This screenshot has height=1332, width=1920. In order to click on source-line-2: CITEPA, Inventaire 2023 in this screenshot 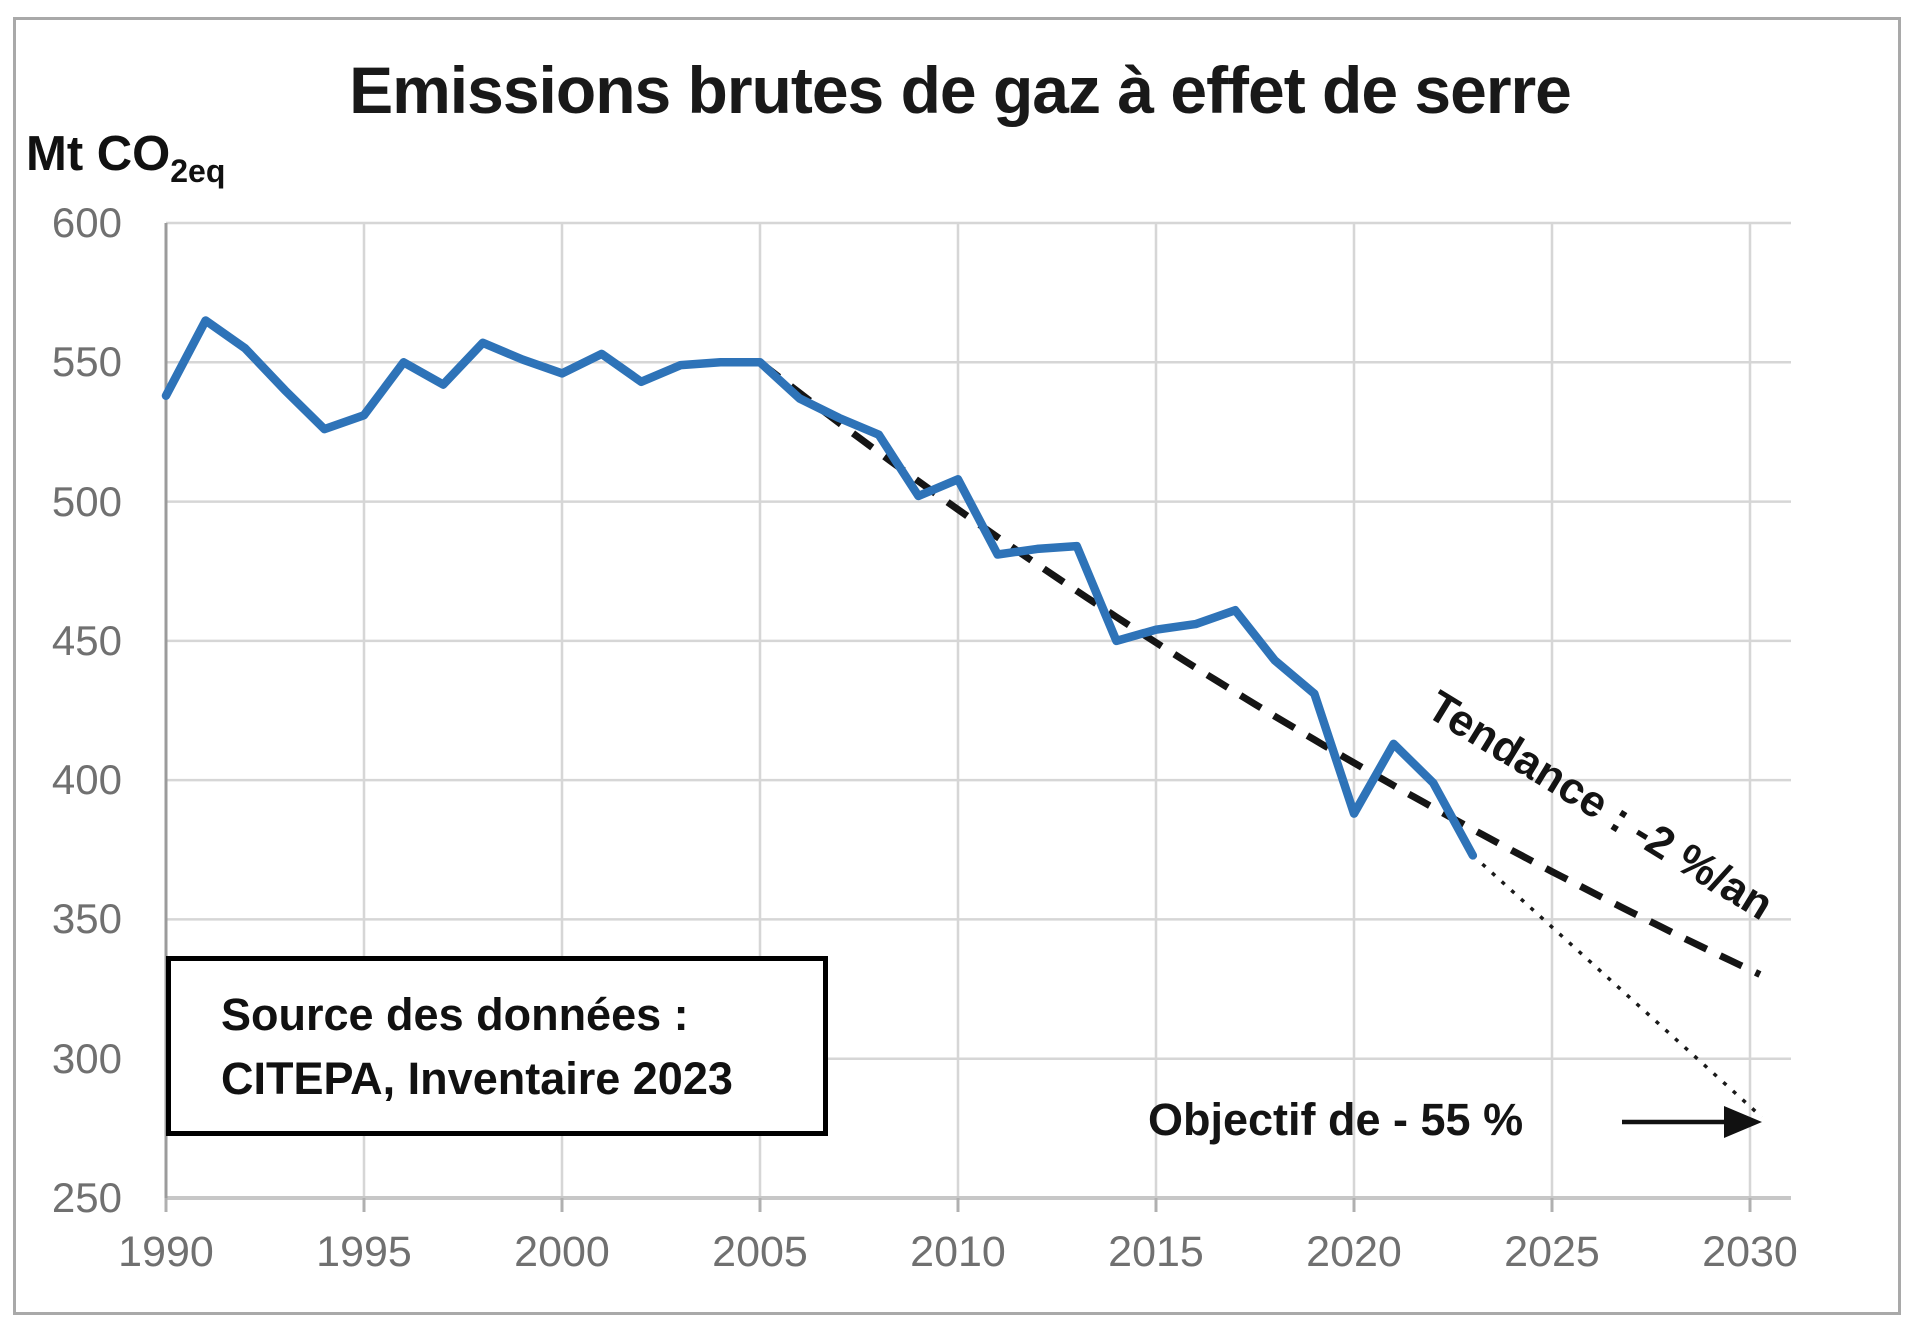, I will do `click(477, 1078)`.